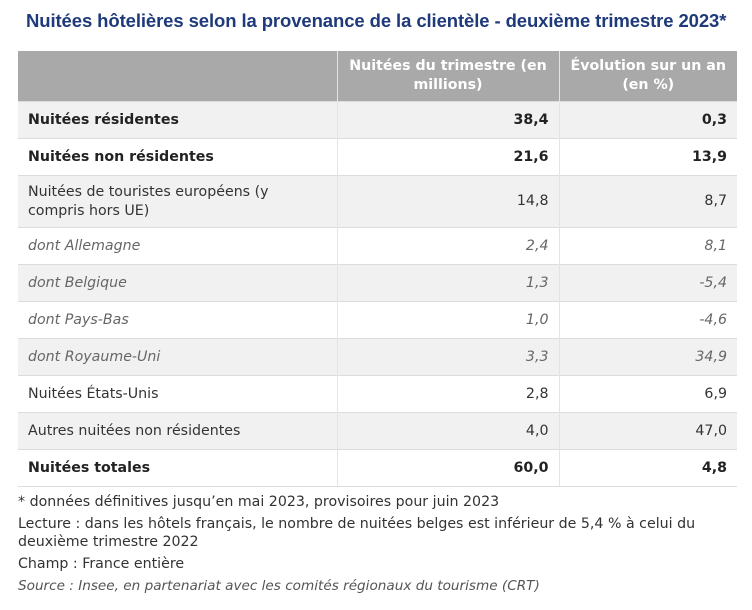 This screenshot has height=610, width=752. What do you see at coordinates (178, 394) in the screenshot?
I see `row-label: Nuitées États-Unis` at bounding box center [178, 394].